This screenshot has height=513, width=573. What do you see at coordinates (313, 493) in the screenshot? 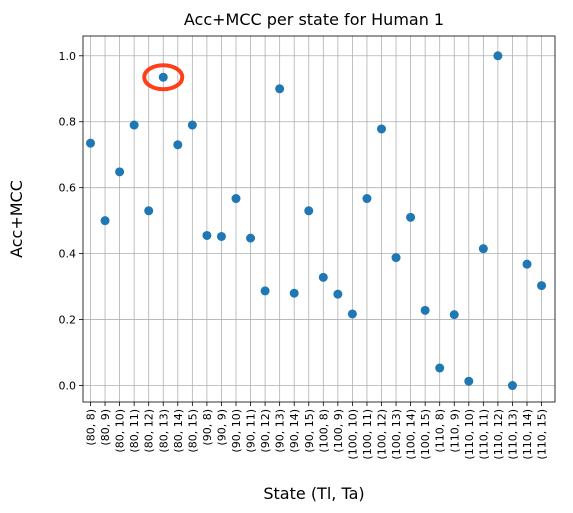
I see `x-axis-label: State (Tl, Ta)` at bounding box center [313, 493].